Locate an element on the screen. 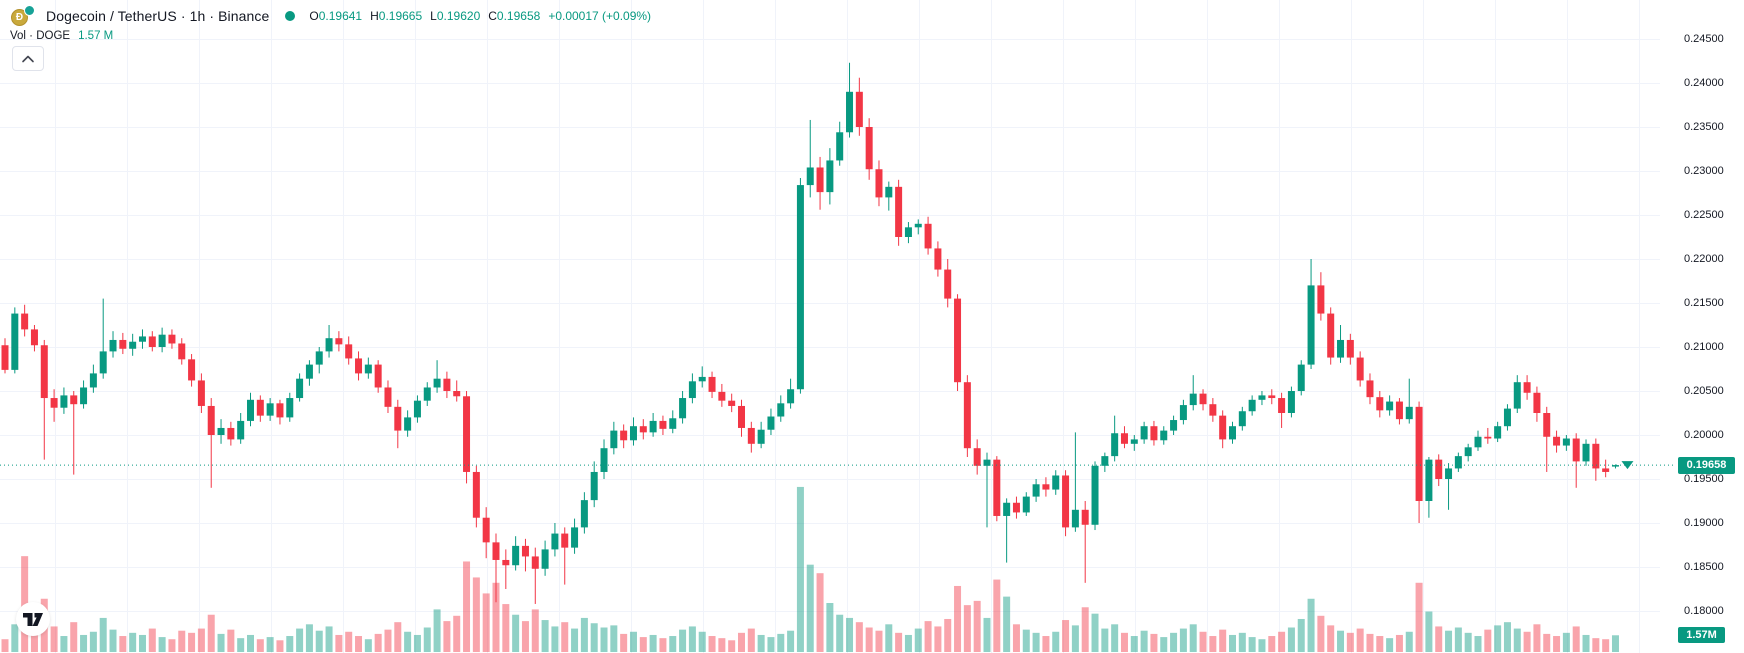  current-volume-badge: 1.57M is located at coordinates (1701, 635).